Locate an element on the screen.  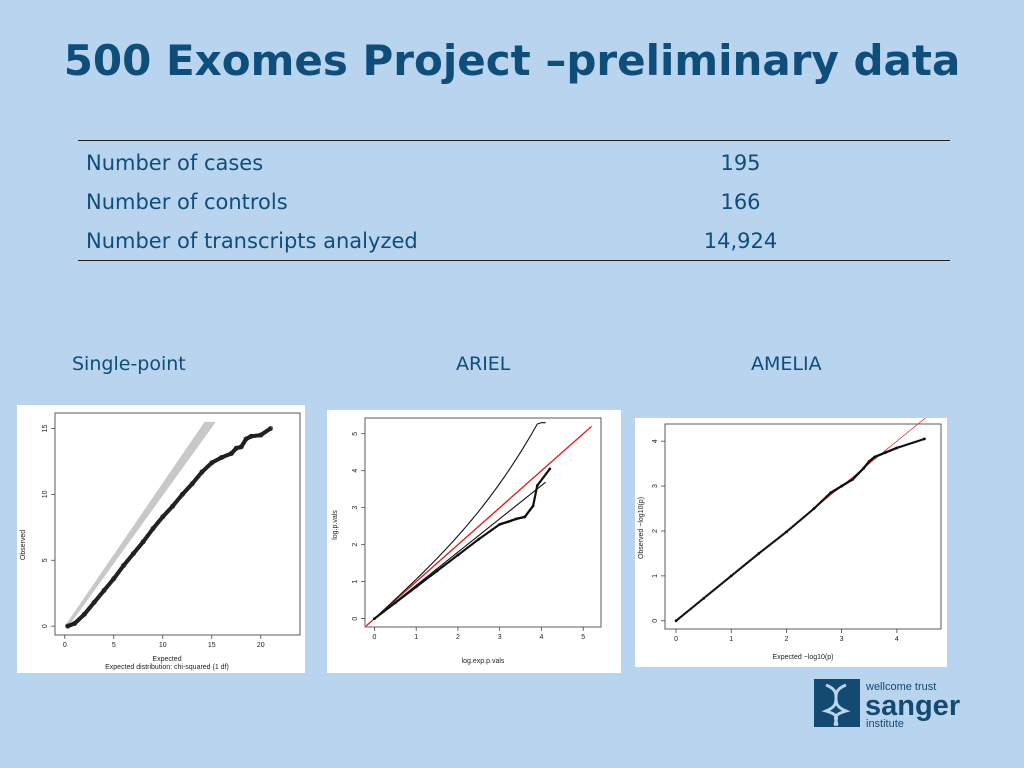
y-axis-label: Observed −log10(p) is located at coordinates (641, 528).